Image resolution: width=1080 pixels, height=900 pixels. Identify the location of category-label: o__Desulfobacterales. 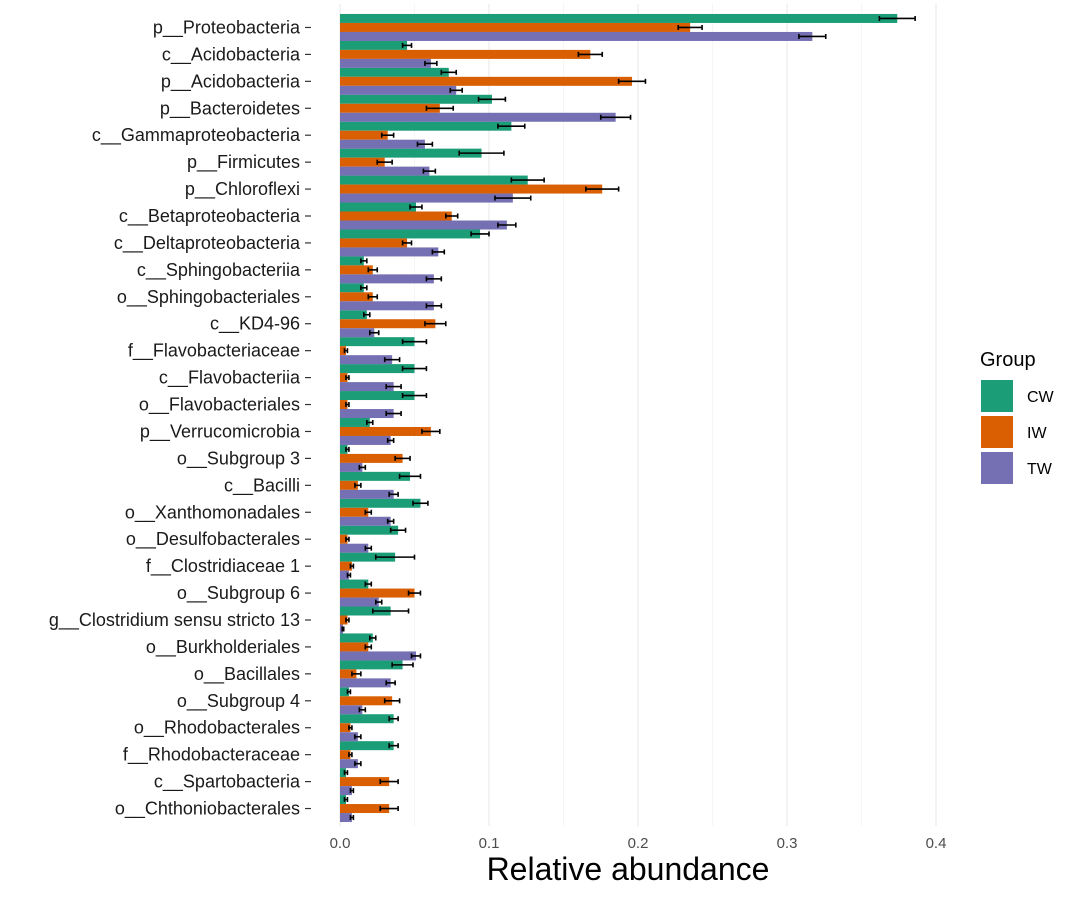
(213, 539).